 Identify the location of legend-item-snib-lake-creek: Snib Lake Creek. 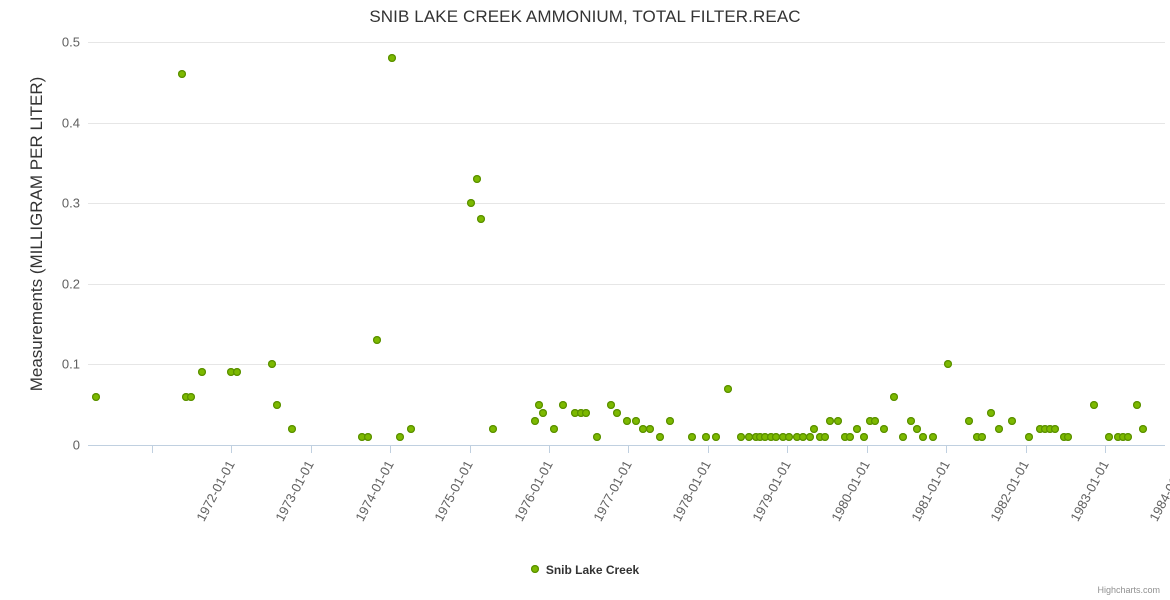
(585, 569).